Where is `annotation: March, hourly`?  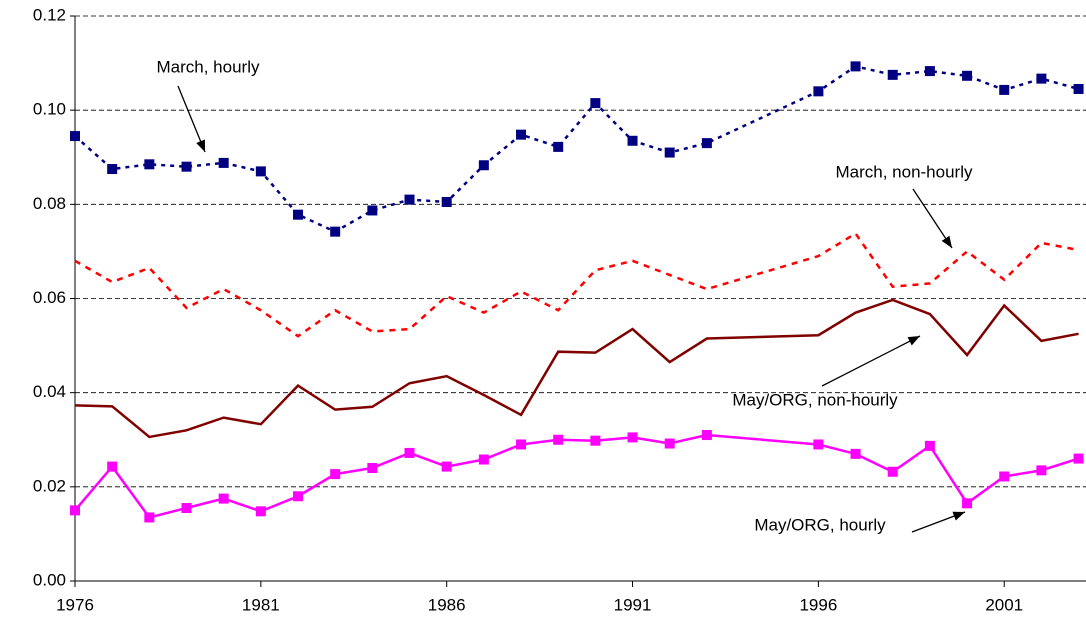 annotation: March, hourly is located at coordinates (208, 66).